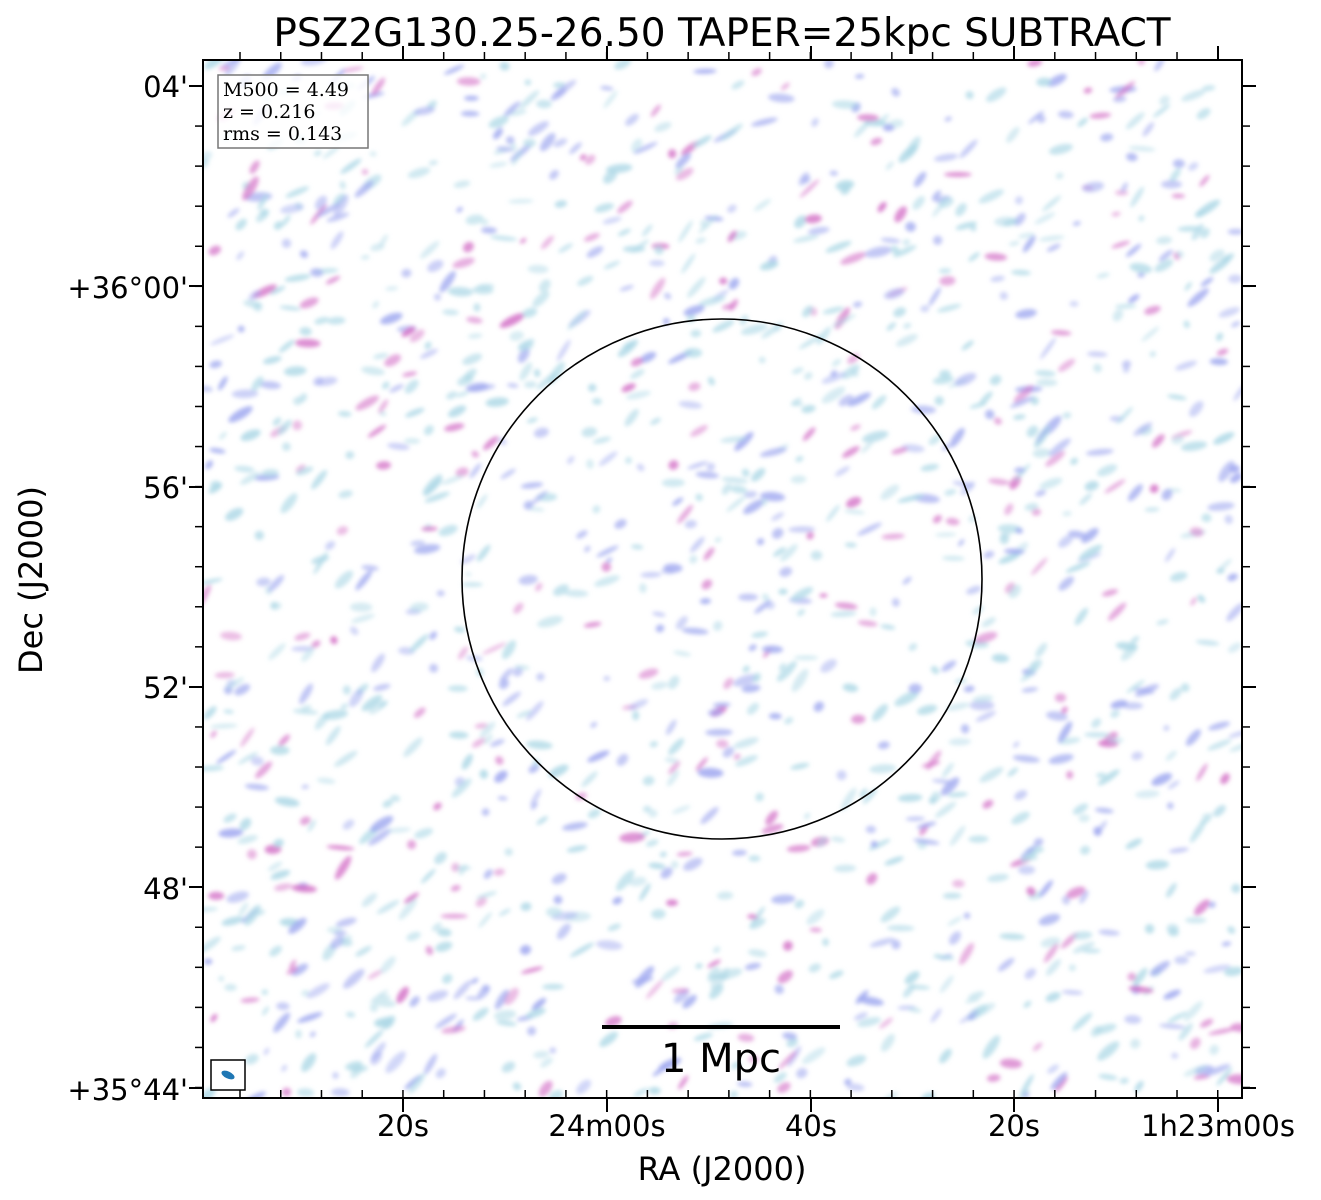 This screenshot has width=1321, height=1200. I want to click on y-tick-label: 48', so click(165, 889).